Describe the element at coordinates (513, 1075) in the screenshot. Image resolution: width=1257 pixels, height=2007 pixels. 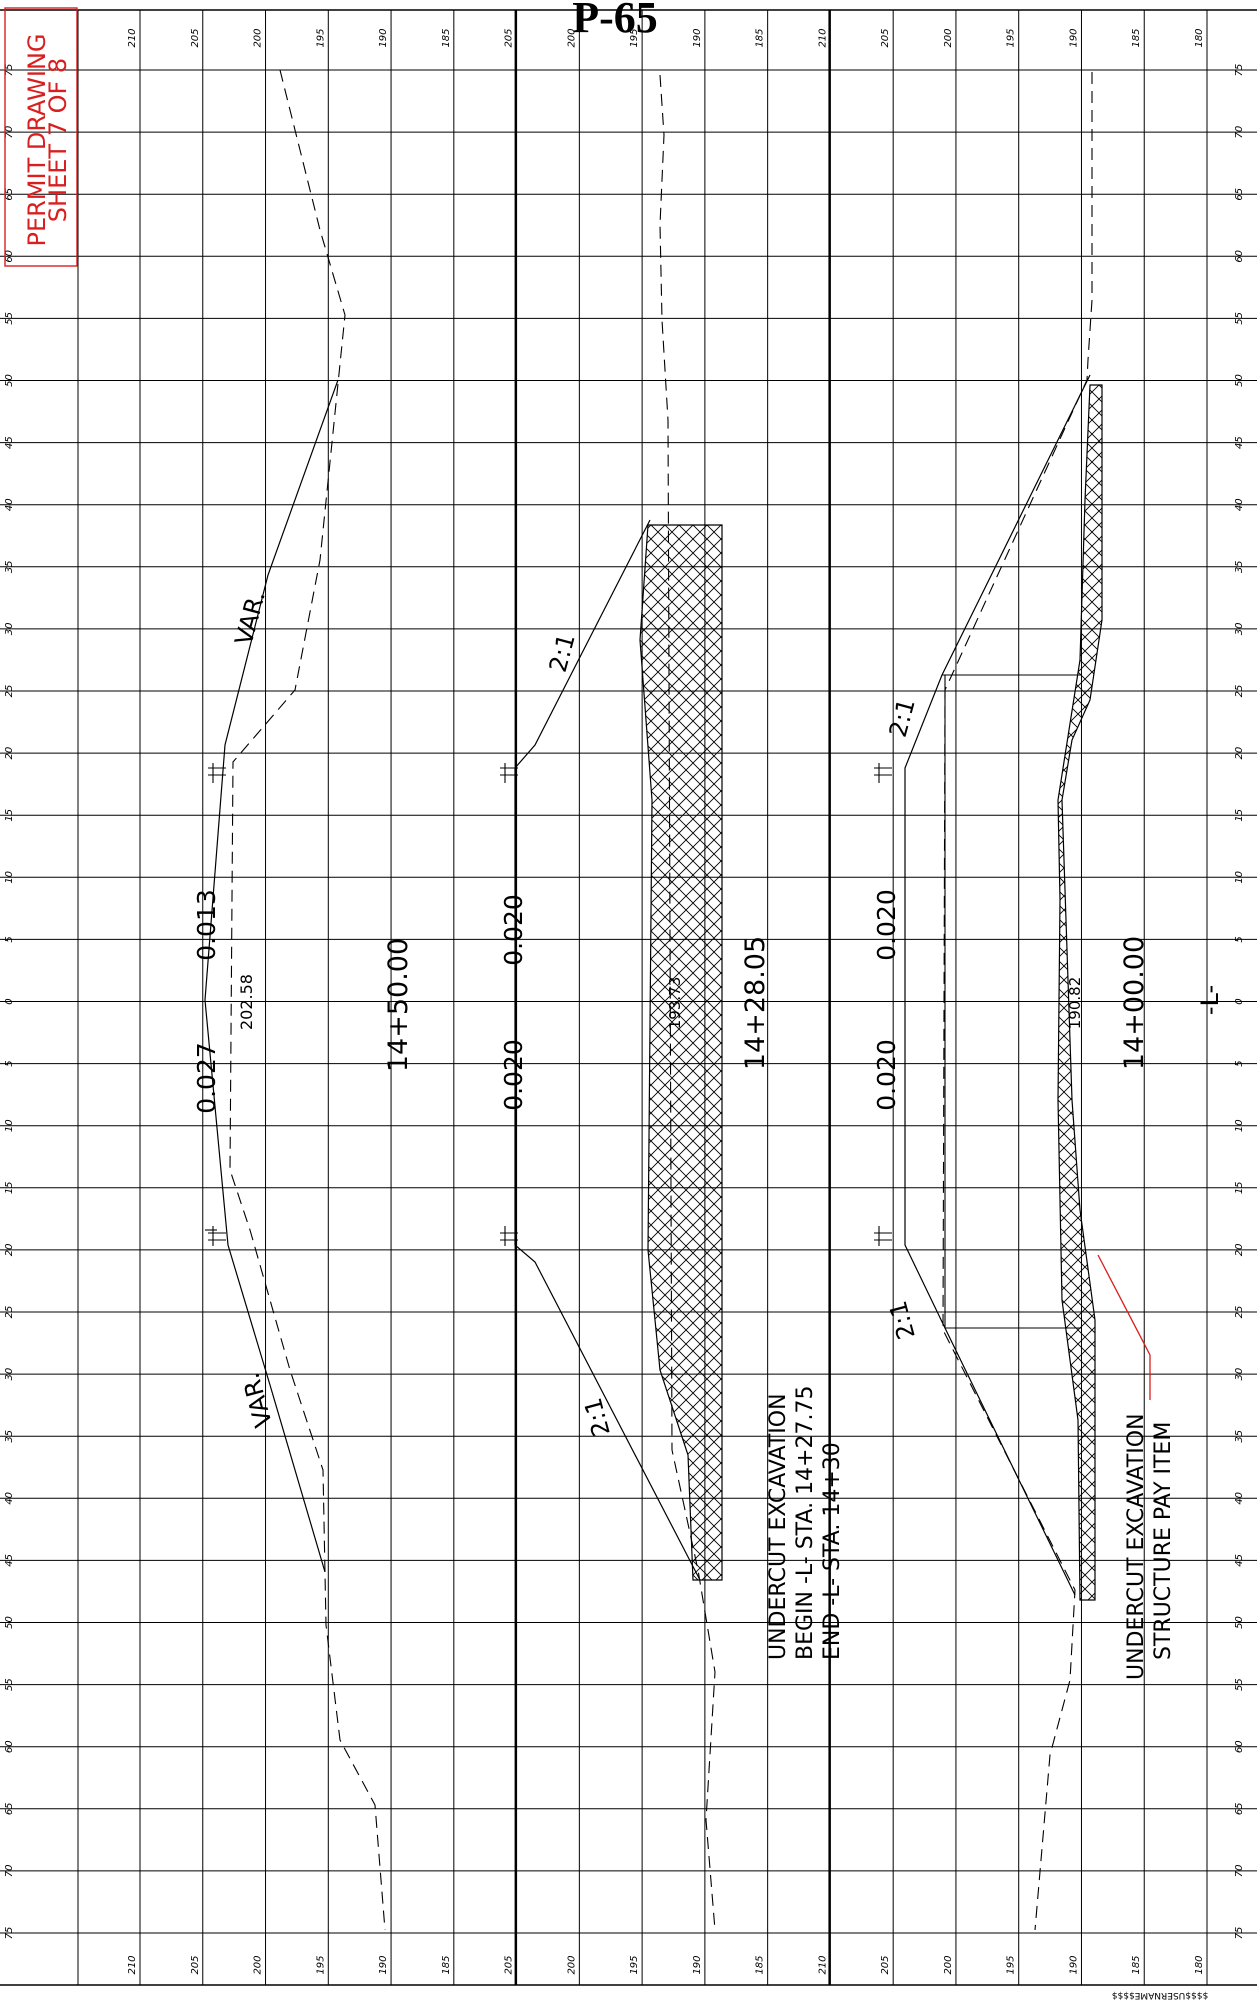
I see `slope-left-label: 0.020` at that location.